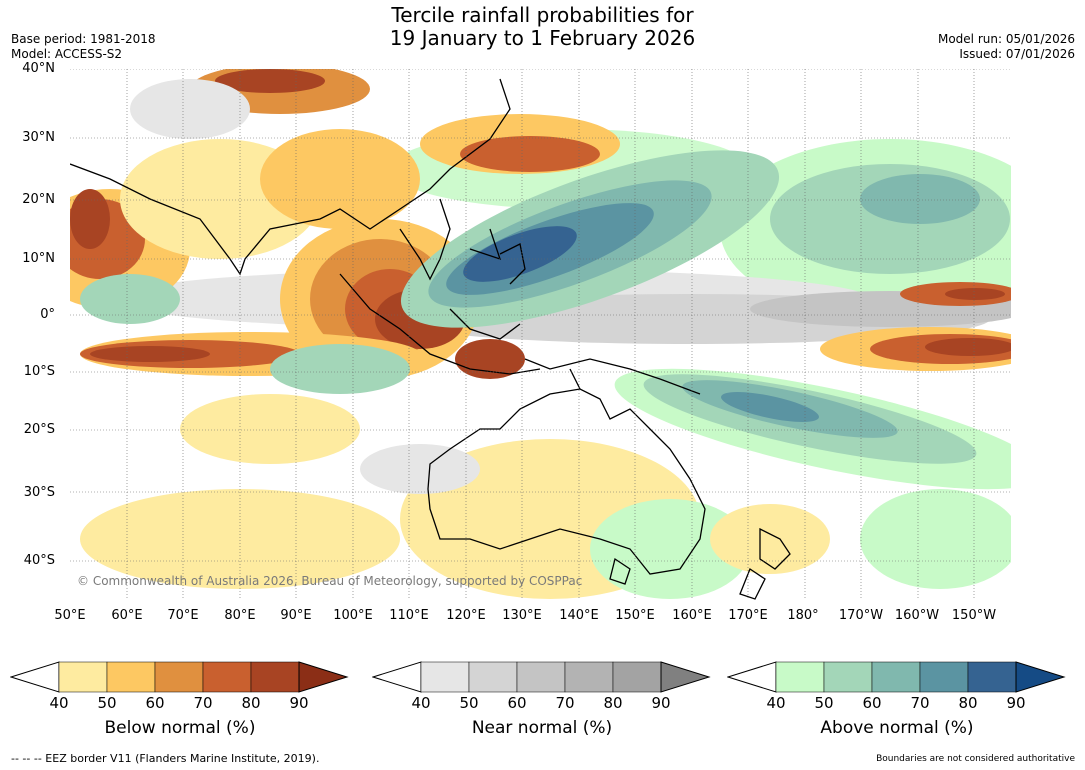 This screenshot has height=770, width=1085. I want to click on meta-right: Model run: 05/01/2026 Issued: 07/01/2026, so click(1006, 47).